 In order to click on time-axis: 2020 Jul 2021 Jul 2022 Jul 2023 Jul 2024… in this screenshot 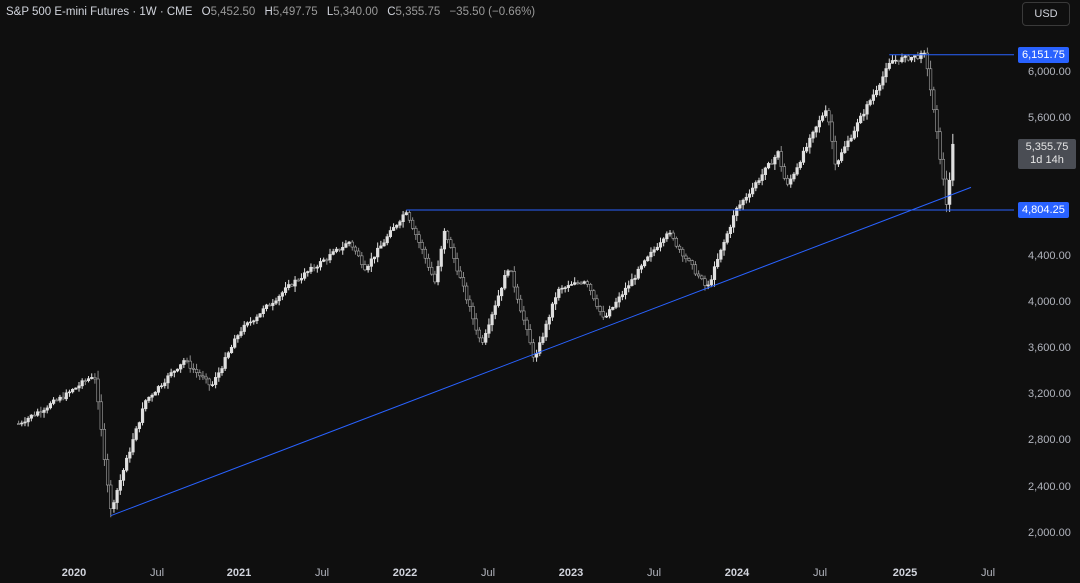, I will do `click(540, 572)`.